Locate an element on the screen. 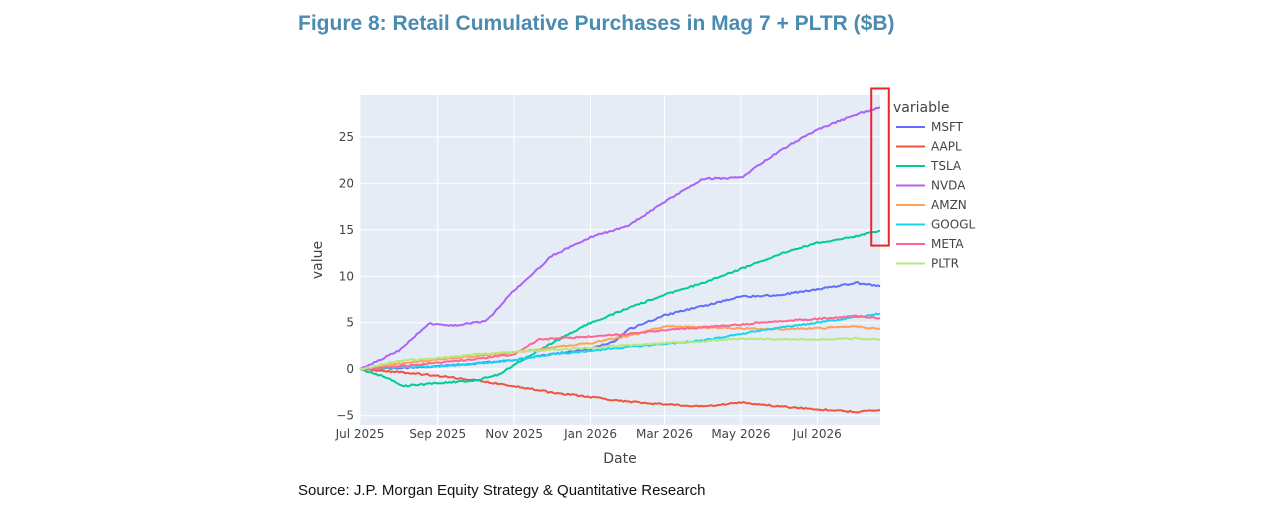 This screenshot has width=1280, height=512. legend-label: PLTR is located at coordinates (945, 264).